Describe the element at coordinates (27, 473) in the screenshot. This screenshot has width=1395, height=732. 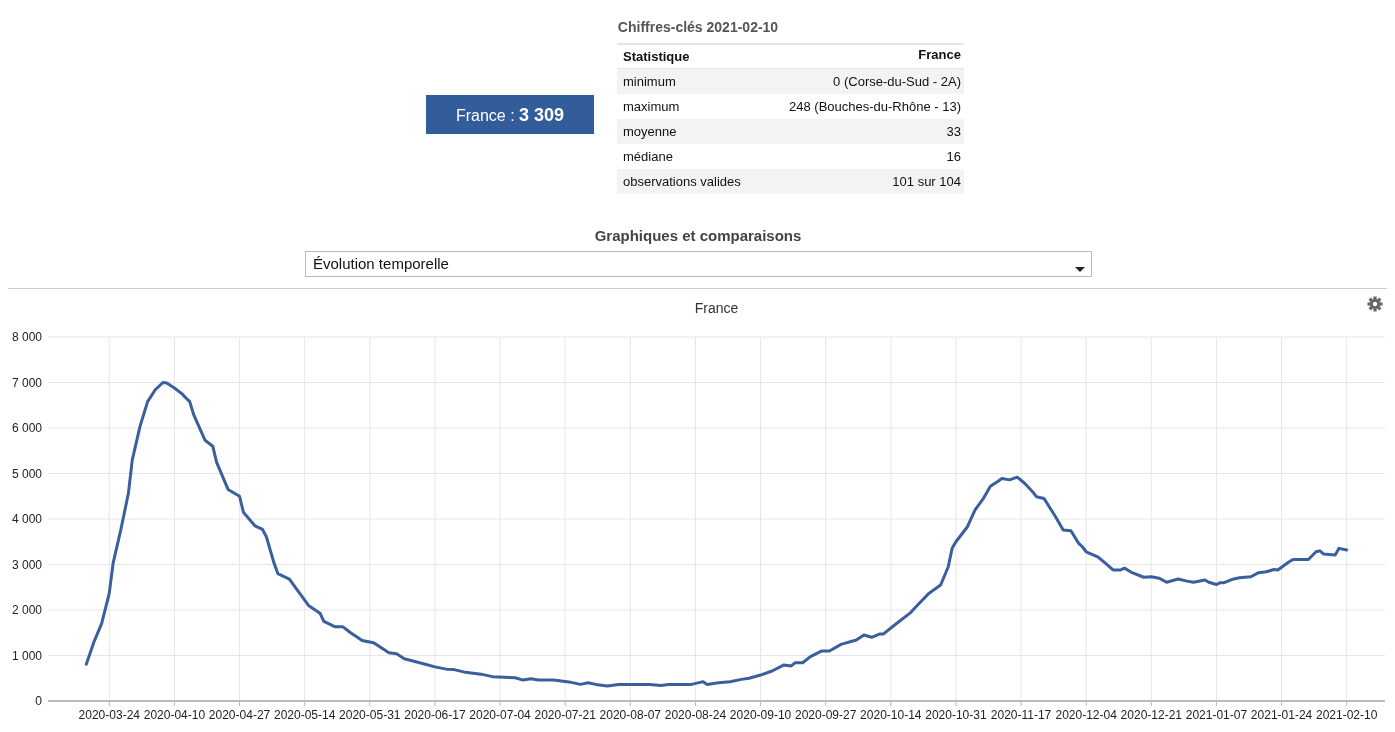
I see `y-tick-label: 5 000` at that location.